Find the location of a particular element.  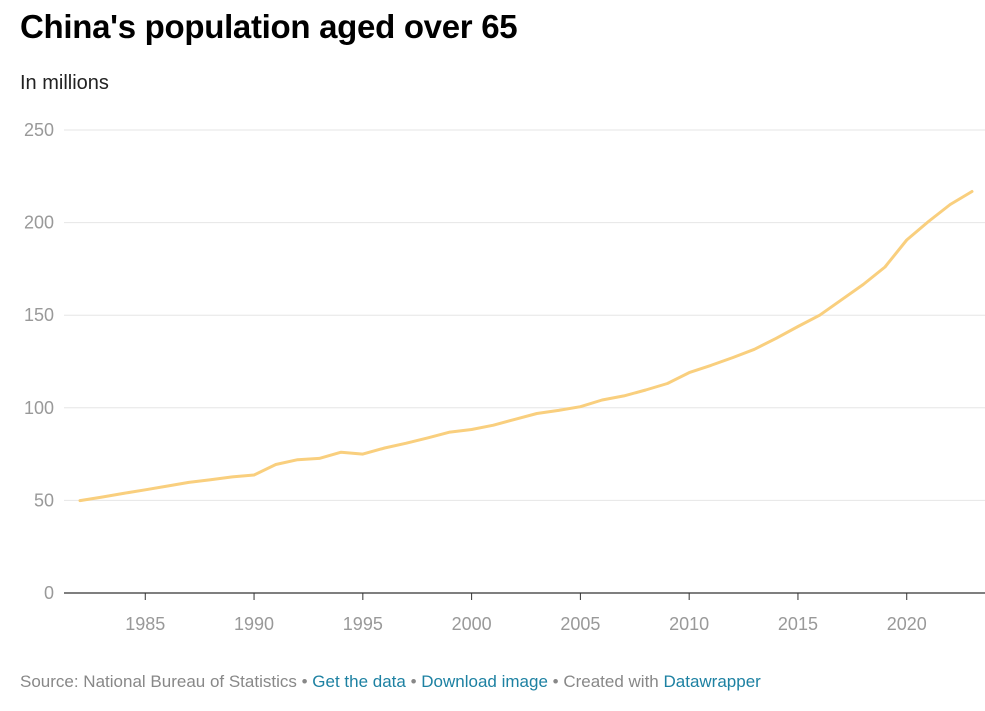

chart-subtitle: In millions is located at coordinates (64, 83).